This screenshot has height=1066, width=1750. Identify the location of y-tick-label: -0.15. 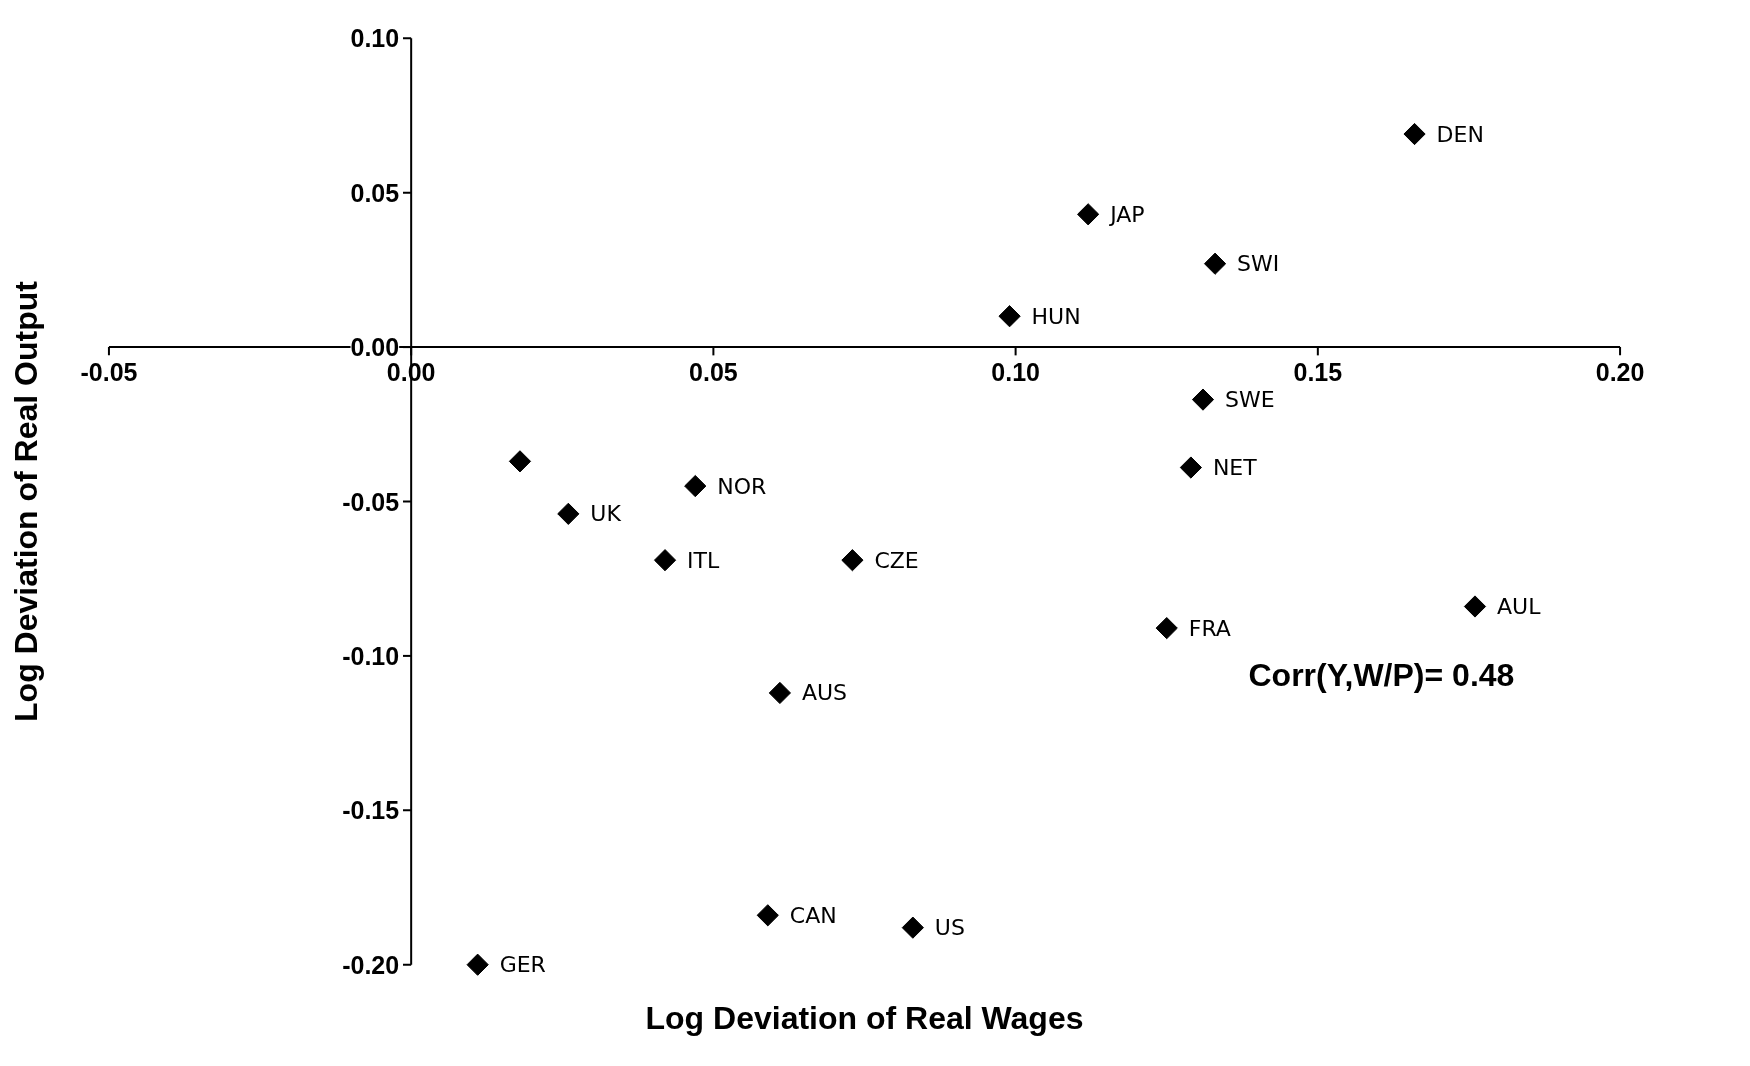
(371, 810).